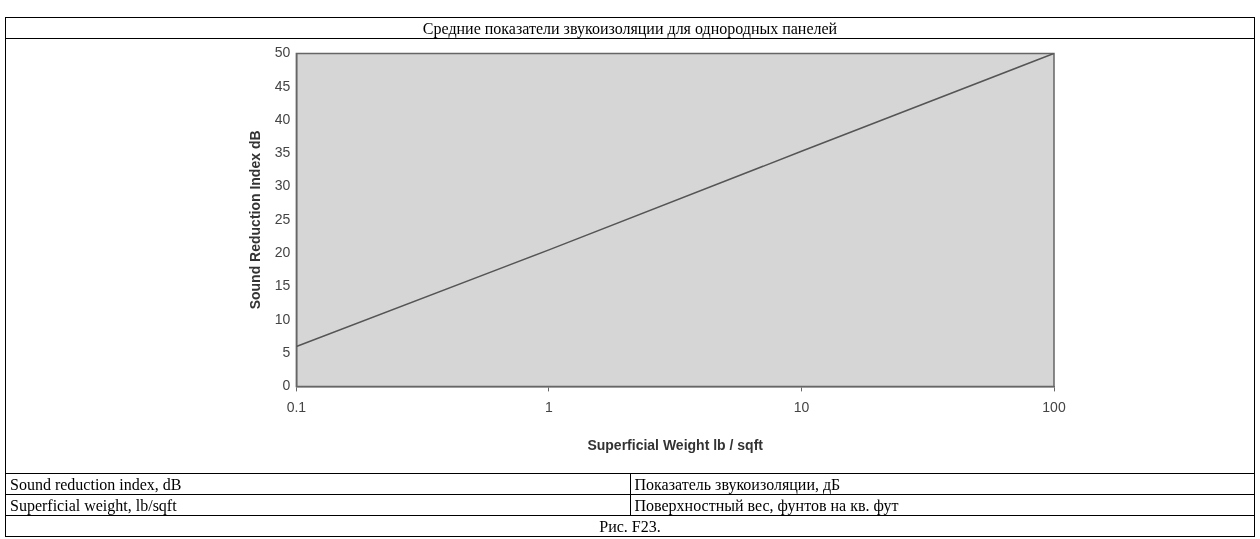 This screenshot has width=1260, height=539. Describe the element at coordinates (282, 152) in the screenshot. I see `y-tick-label: 35` at that location.